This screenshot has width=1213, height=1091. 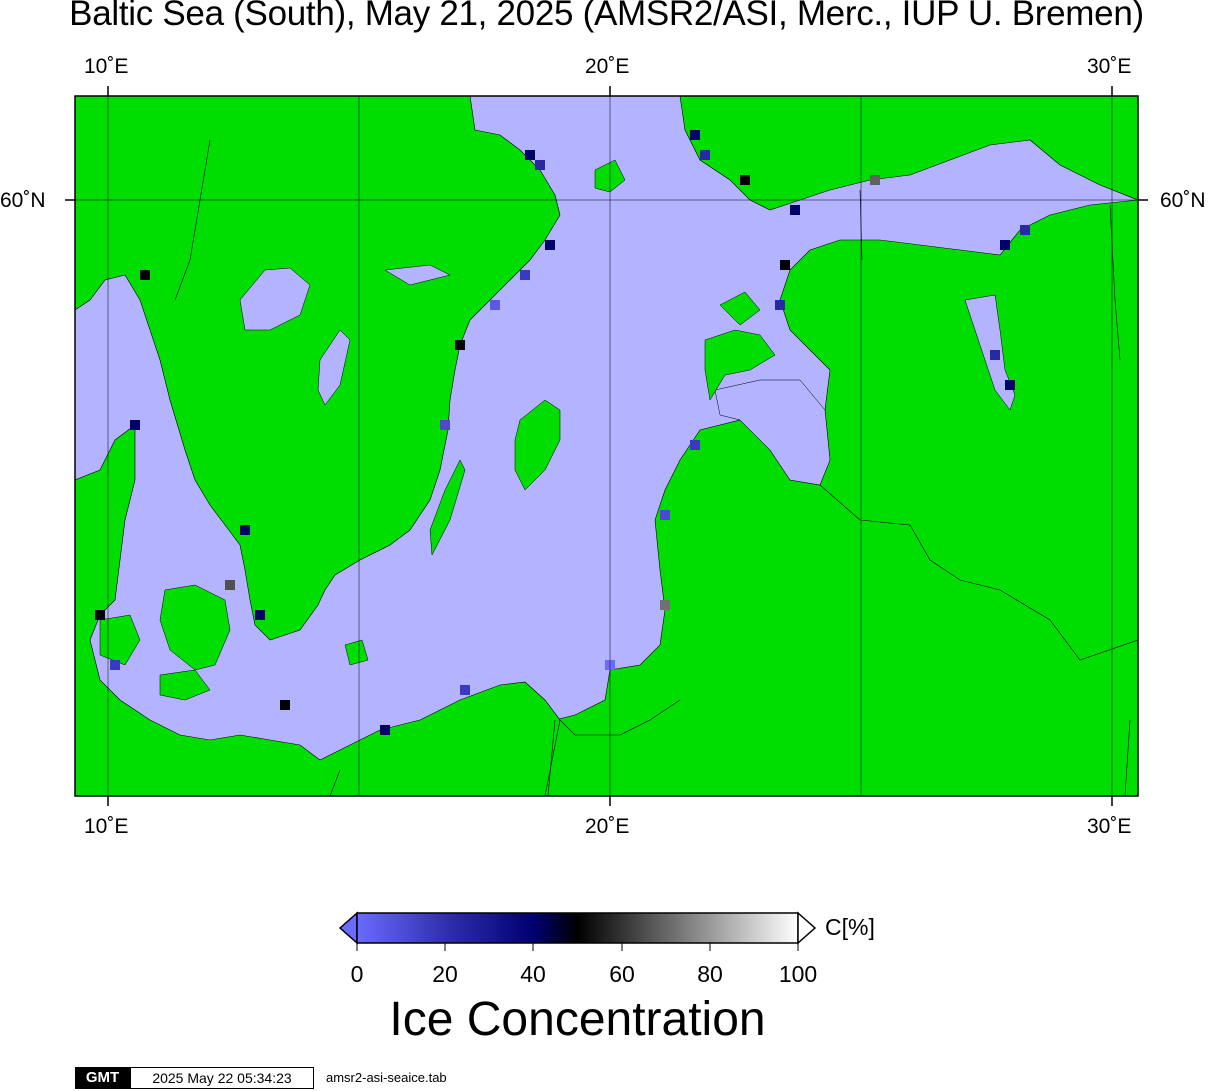 I want to click on finland-land, so click(x=908, y=153).